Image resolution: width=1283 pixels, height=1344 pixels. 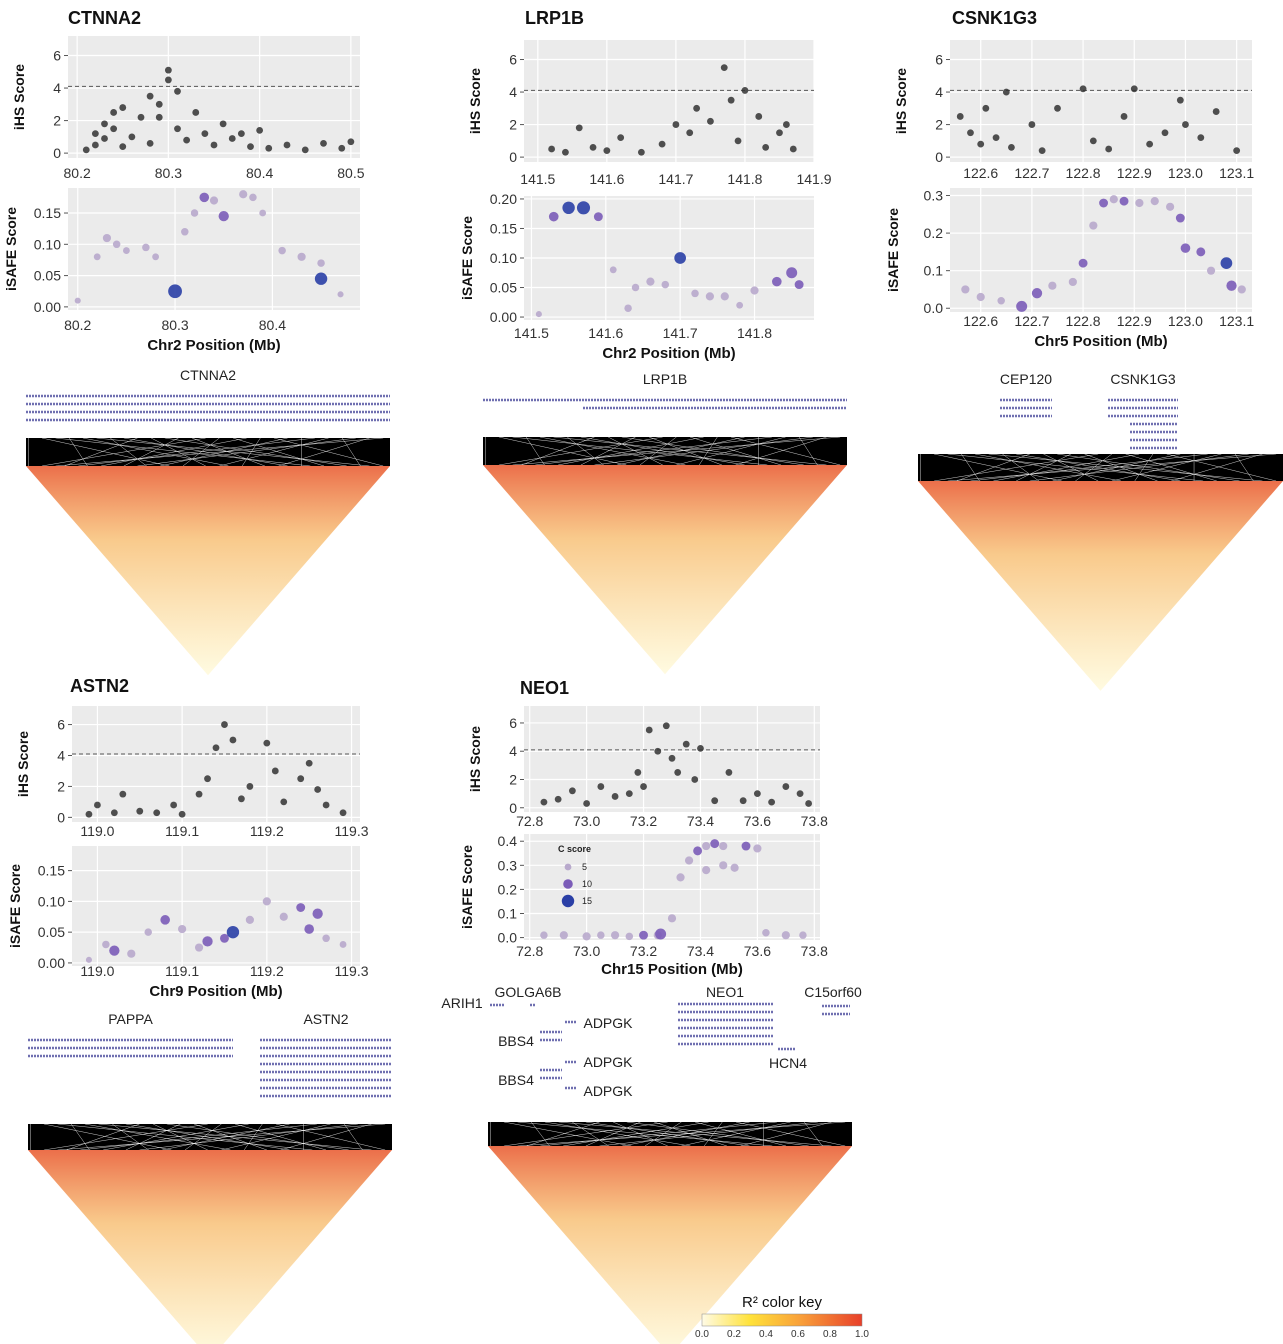 What do you see at coordinates (934, 233) in the screenshot?
I see `isafe-y-tick-label: 0.2` at bounding box center [934, 233].